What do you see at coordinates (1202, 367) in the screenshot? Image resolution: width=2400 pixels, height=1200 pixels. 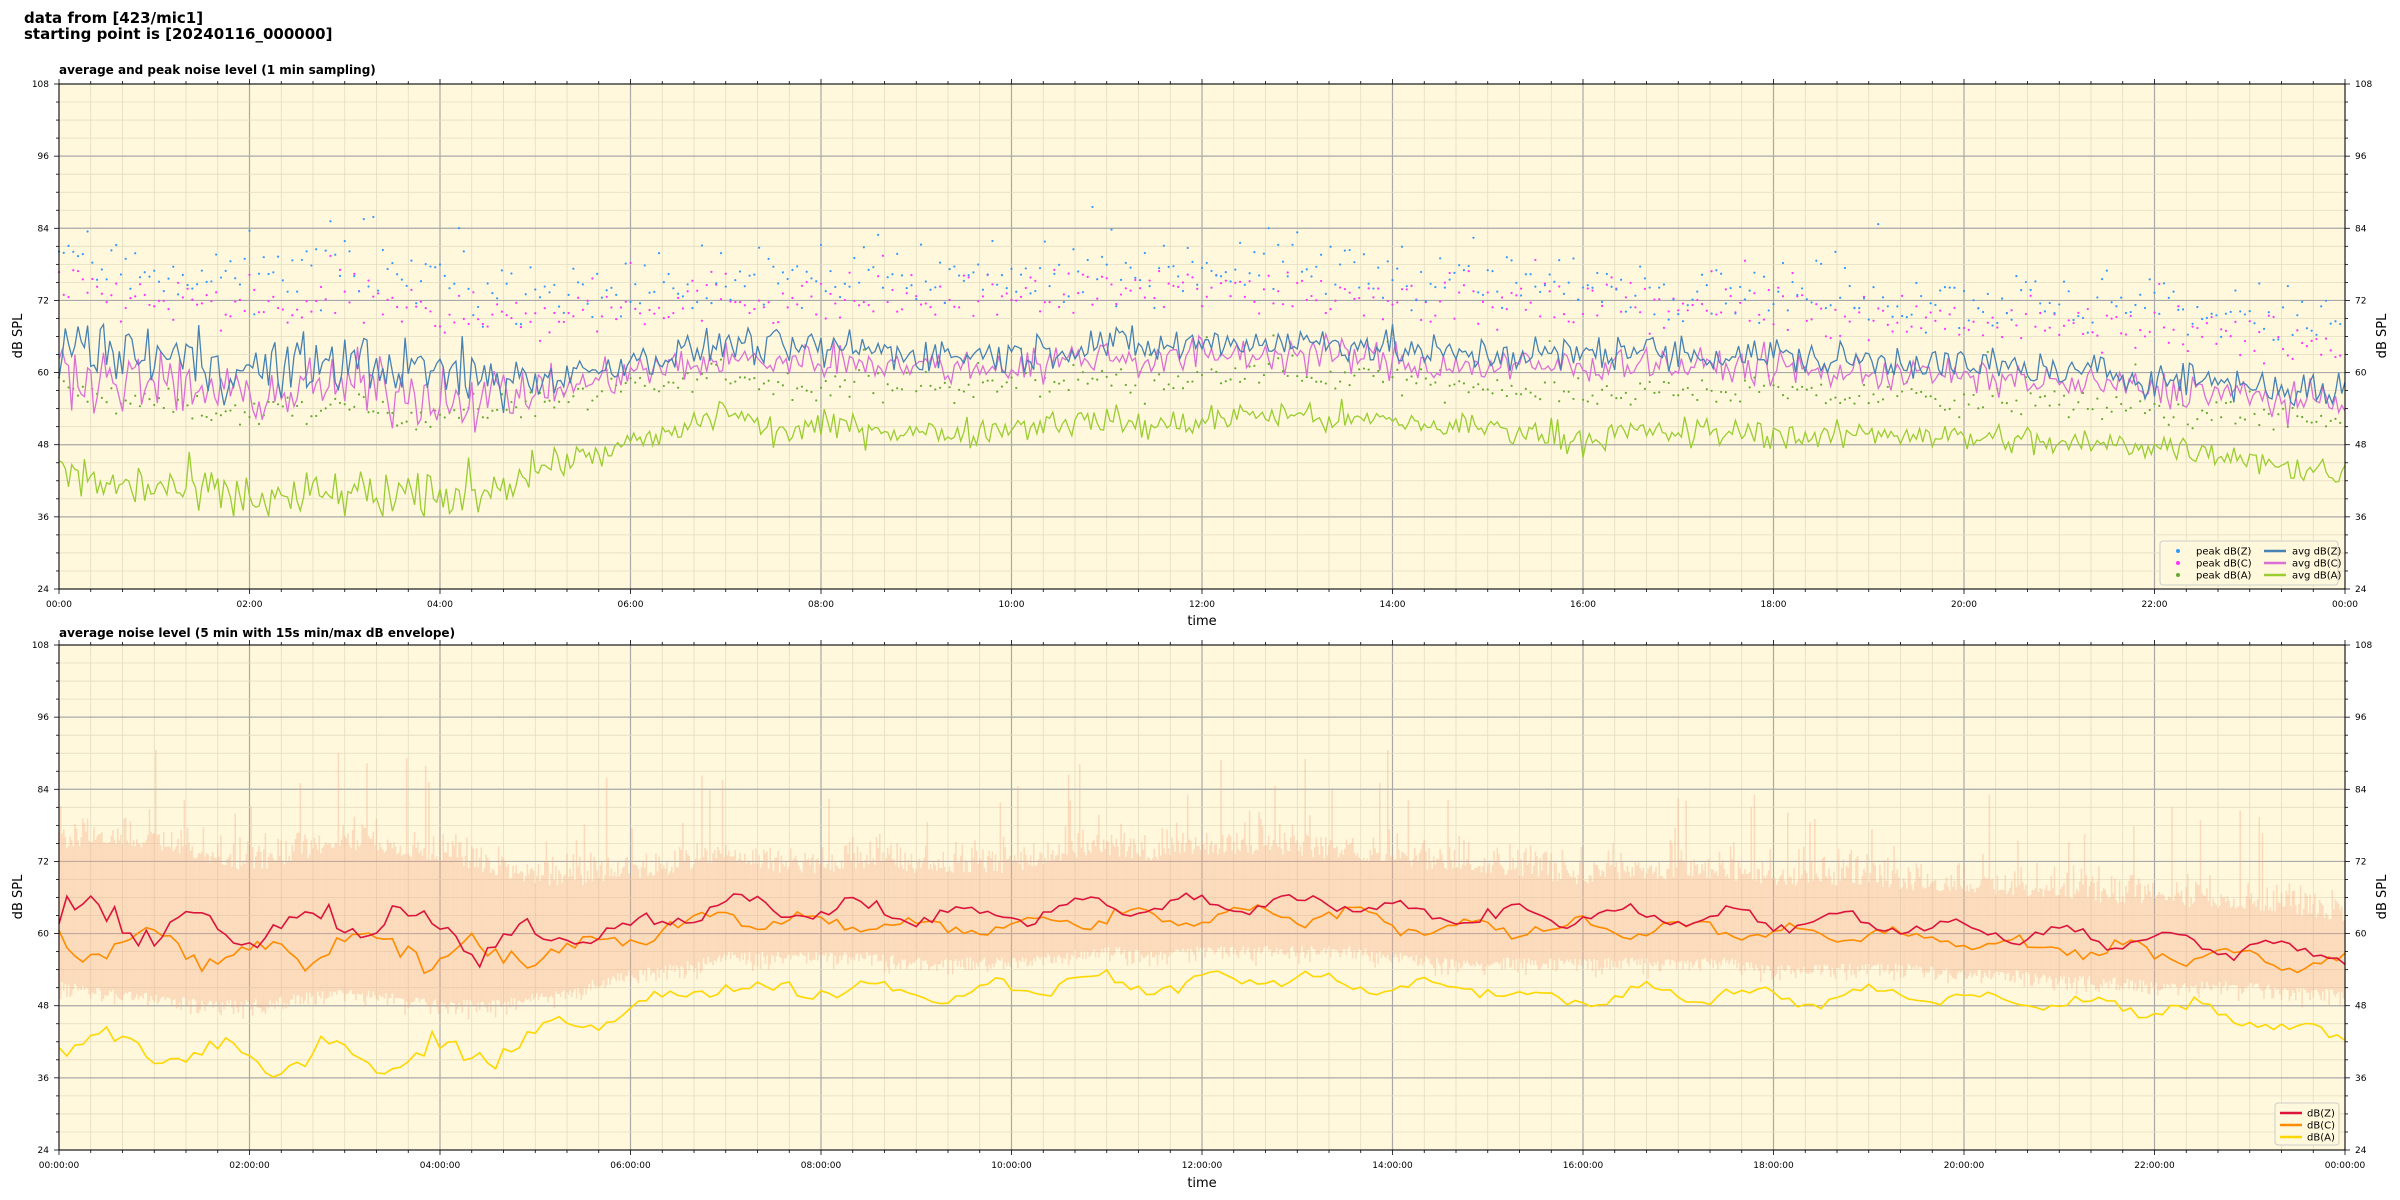 I see `series-line-avgdbz` at bounding box center [1202, 367].